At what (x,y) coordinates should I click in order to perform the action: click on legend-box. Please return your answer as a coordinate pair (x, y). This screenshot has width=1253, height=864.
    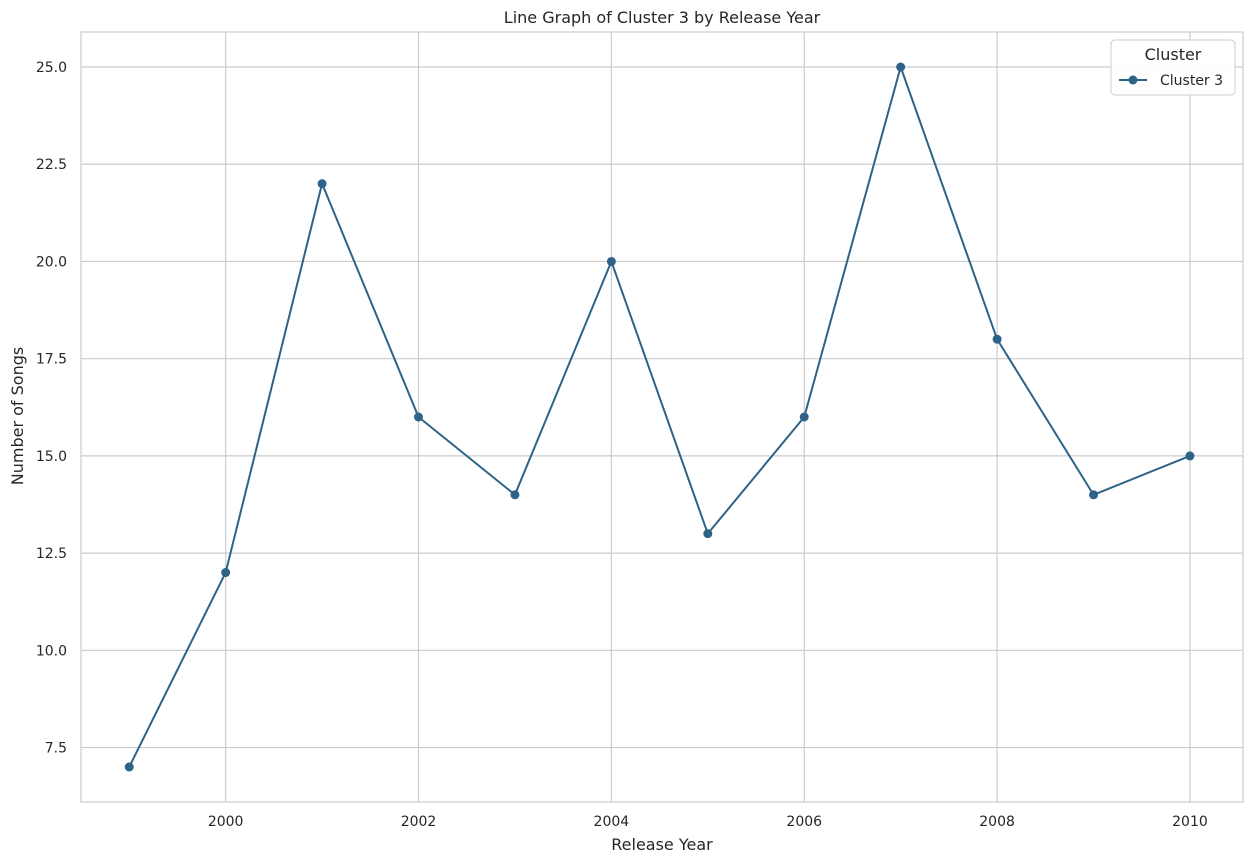
    Looking at the image, I should click on (1173, 67).